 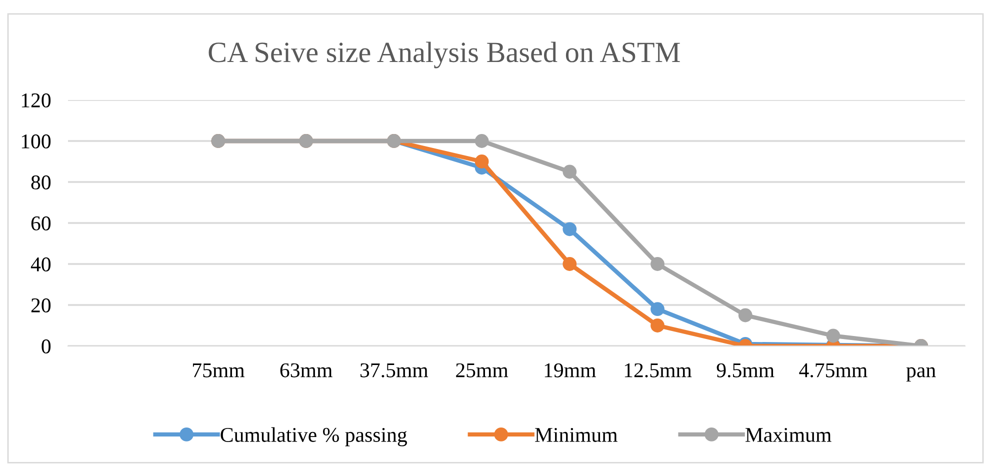 What do you see at coordinates (745, 370) in the screenshot?
I see `x-tick-label: 9.5mm` at bounding box center [745, 370].